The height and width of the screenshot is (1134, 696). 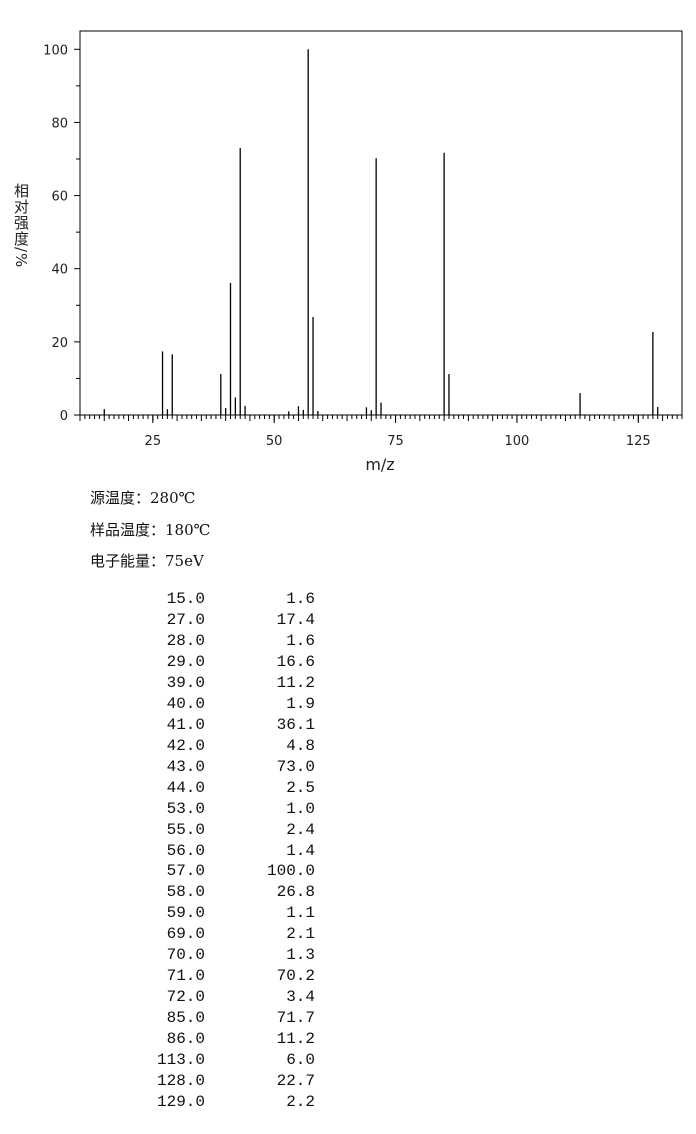 What do you see at coordinates (185, 1039) in the screenshot?
I see `mass-cell: 86.0` at bounding box center [185, 1039].